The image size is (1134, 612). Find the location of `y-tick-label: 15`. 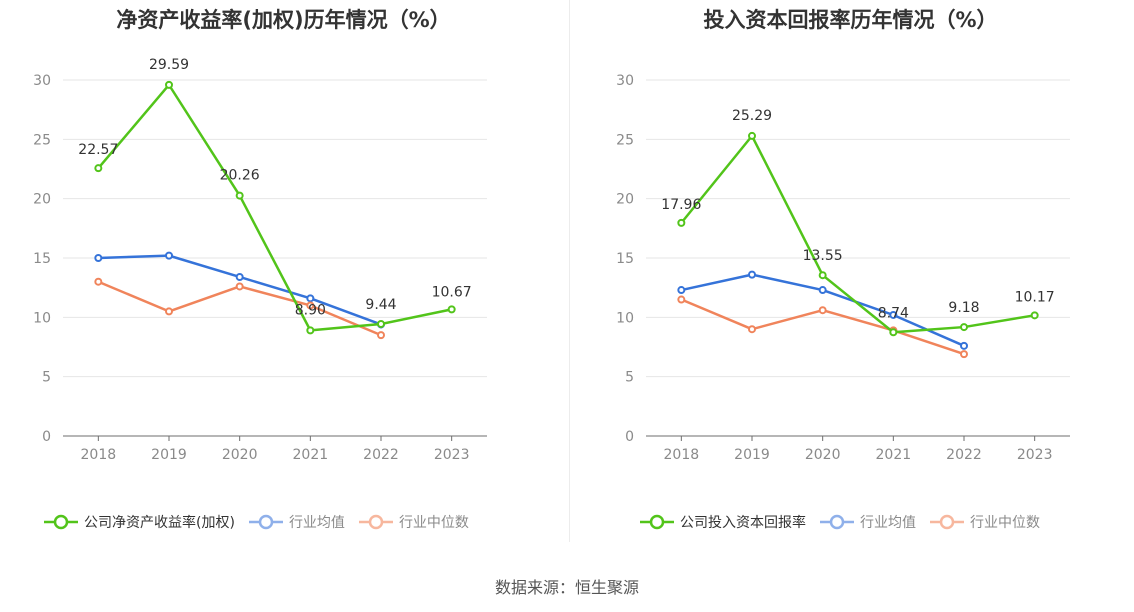

y-tick-label: 15 is located at coordinates (625, 259).